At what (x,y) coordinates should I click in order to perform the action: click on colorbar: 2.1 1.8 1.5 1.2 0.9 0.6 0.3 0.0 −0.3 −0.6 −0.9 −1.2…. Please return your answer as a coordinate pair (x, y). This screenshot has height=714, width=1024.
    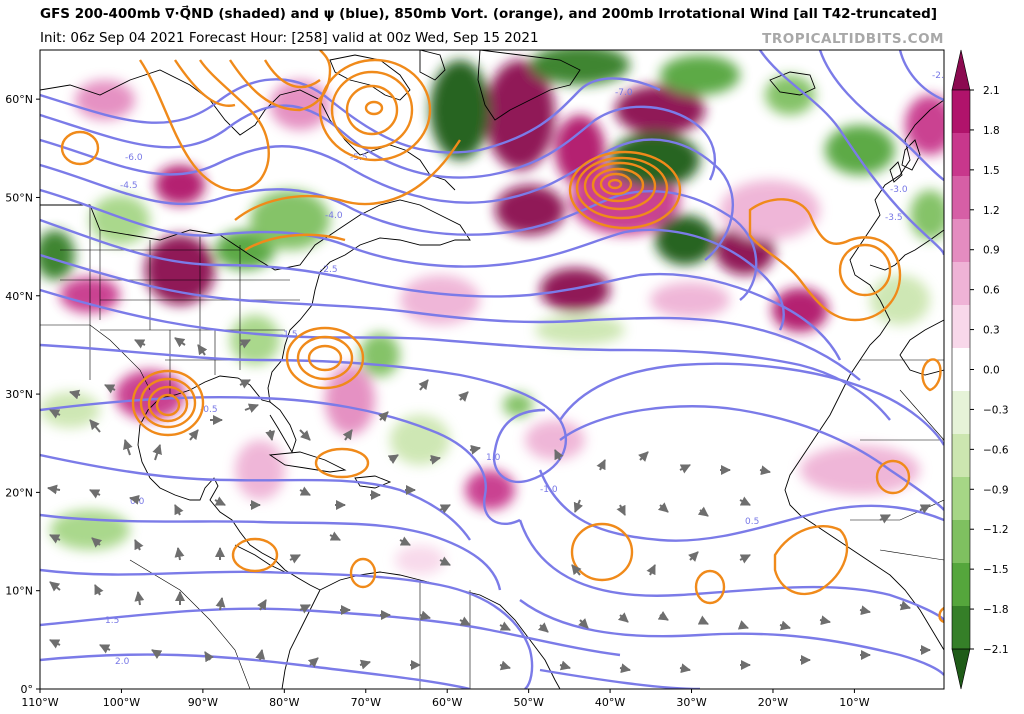
    Looking at the image, I should click on (980, 369).